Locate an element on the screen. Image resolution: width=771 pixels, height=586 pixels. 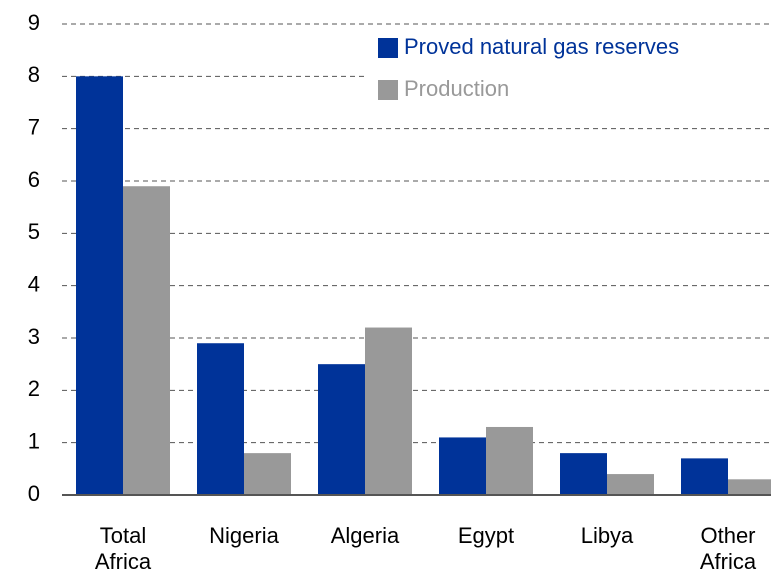
y-tick-label: 9 is located at coordinates (34, 22).